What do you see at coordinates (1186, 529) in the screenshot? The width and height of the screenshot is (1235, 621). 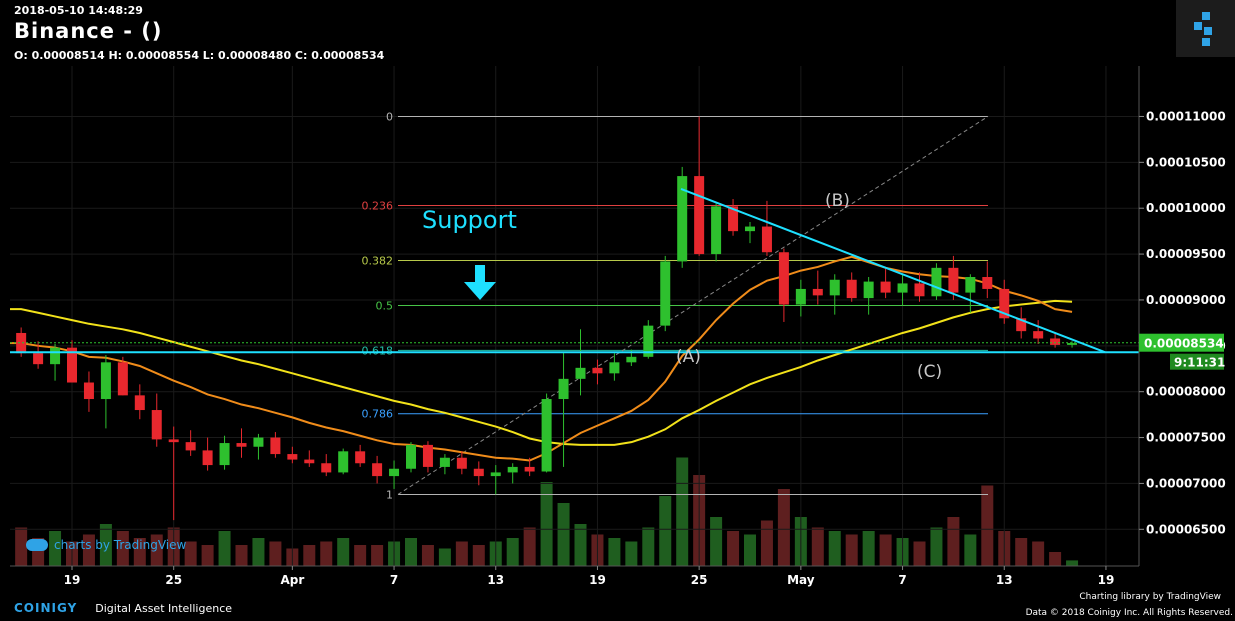 I see `y-tick-label: 0.00006500` at bounding box center [1186, 529].